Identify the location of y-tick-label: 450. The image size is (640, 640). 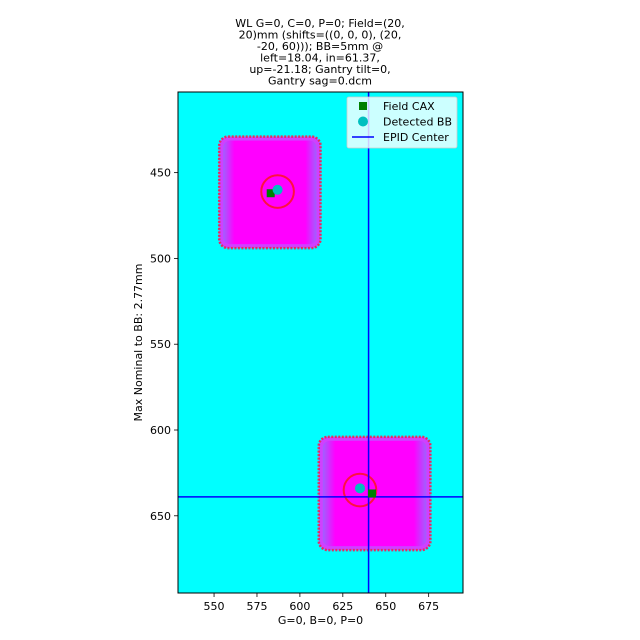
(160, 173).